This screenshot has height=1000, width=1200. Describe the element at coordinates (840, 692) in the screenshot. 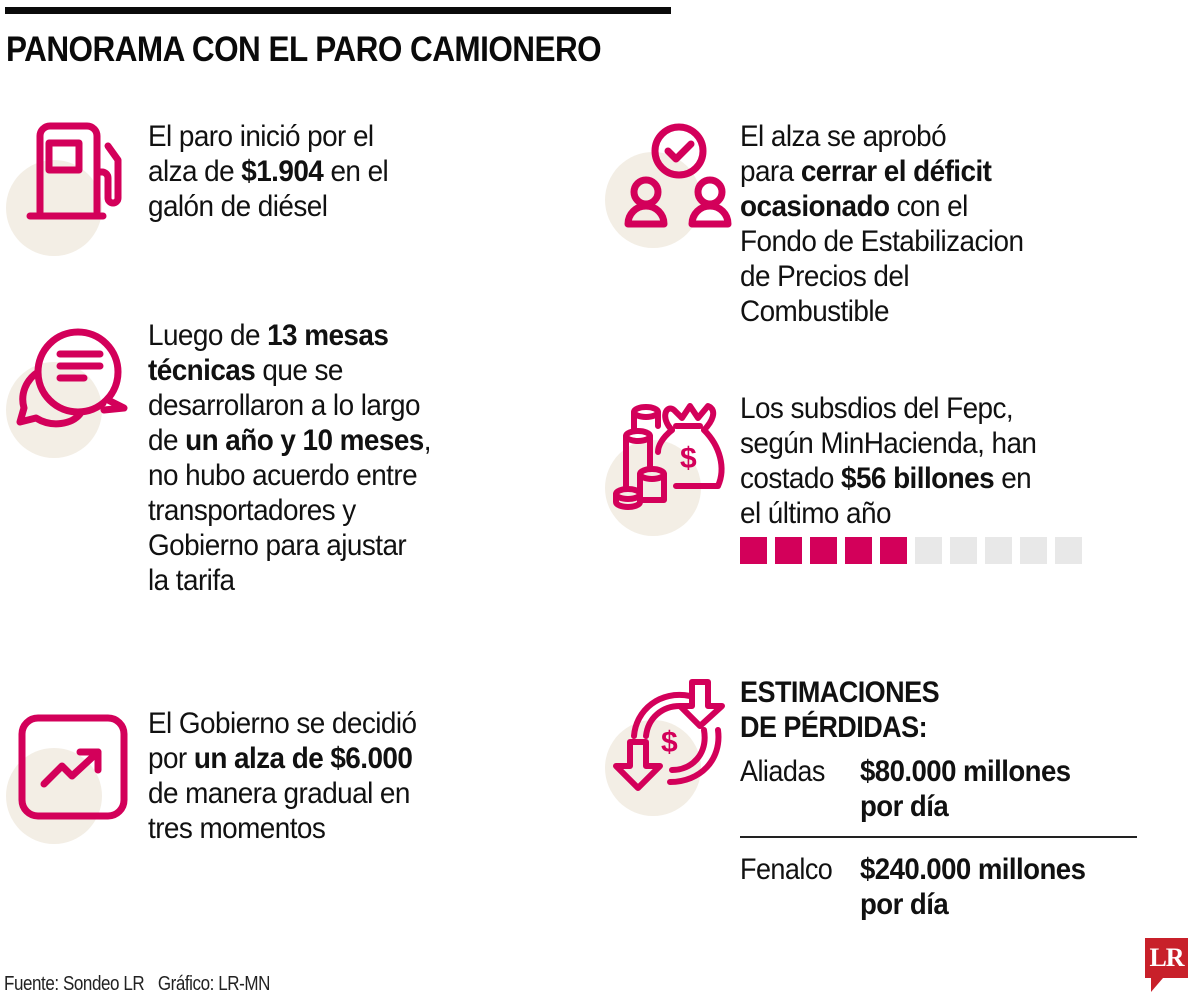

I see `estimates-heading-line-1: ESTIMACIONES` at that location.